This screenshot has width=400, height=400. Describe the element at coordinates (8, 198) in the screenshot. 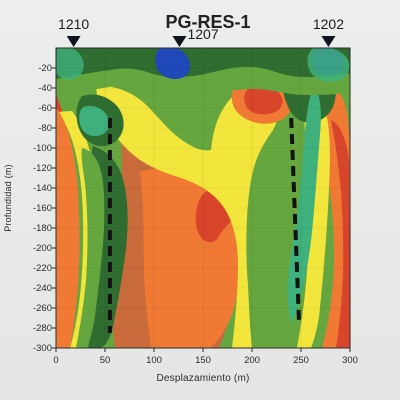

I see `y-axis-label: Profundidad (m)` at that location.